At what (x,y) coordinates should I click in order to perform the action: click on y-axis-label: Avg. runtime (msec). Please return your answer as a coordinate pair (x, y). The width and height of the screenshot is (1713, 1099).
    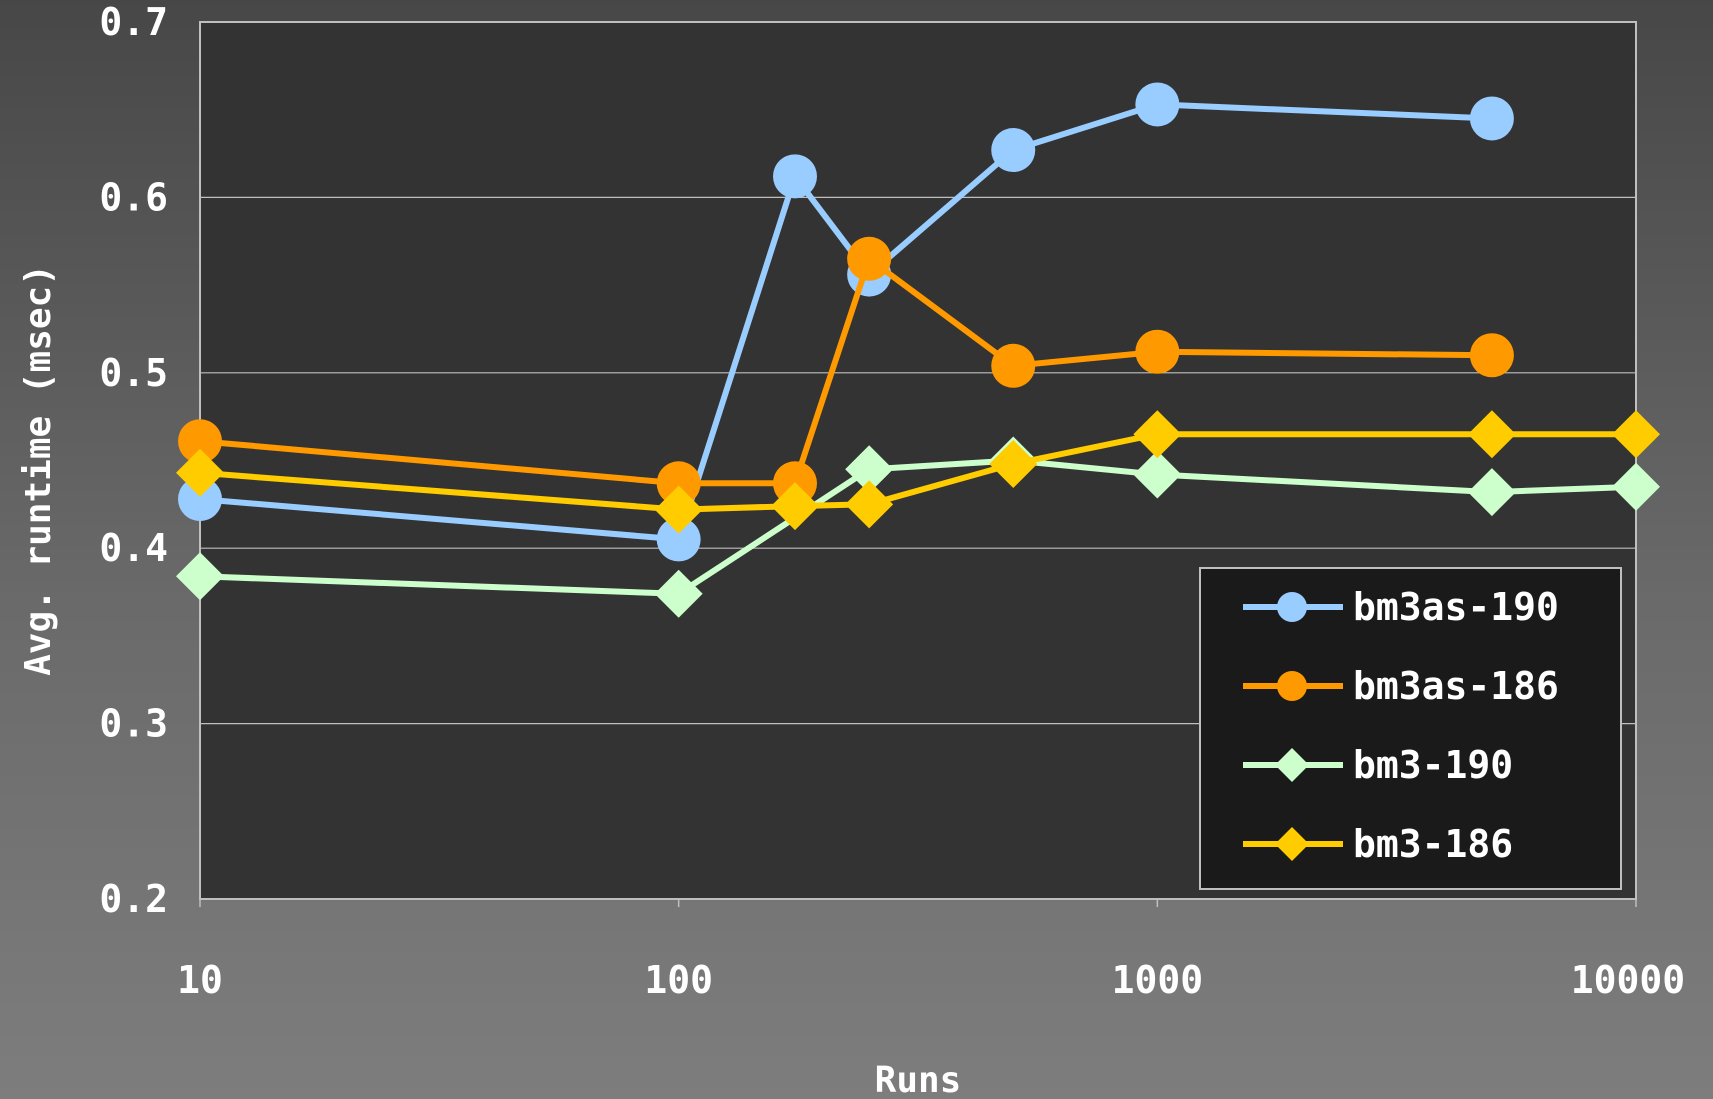
    Looking at the image, I should click on (38, 470).